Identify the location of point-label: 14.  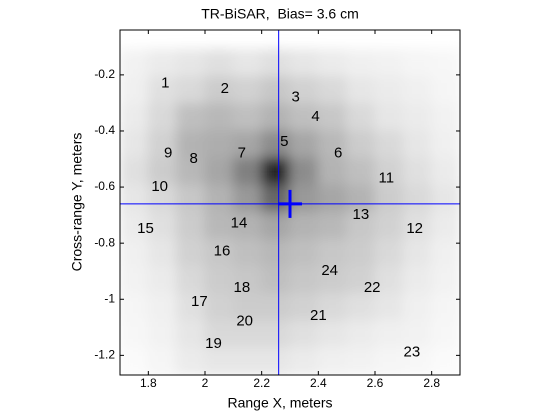
(239, 223).